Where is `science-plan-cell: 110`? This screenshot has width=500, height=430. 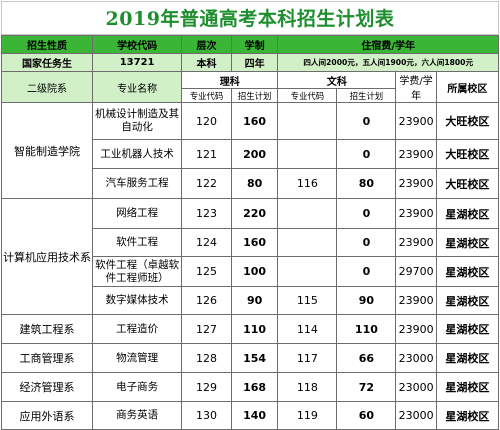
science-plan-cell: 110 is located at coordinates (254, 329).